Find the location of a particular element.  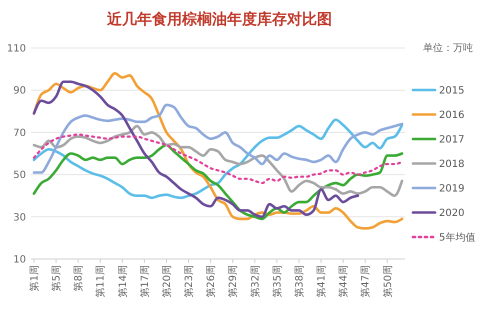

legend-label: 2020 is located at coordinates (451, 213).